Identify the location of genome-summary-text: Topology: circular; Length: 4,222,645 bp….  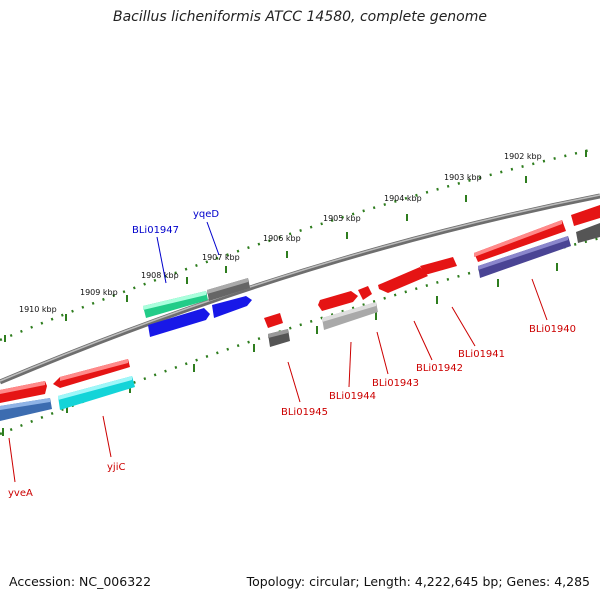
(418, 581).